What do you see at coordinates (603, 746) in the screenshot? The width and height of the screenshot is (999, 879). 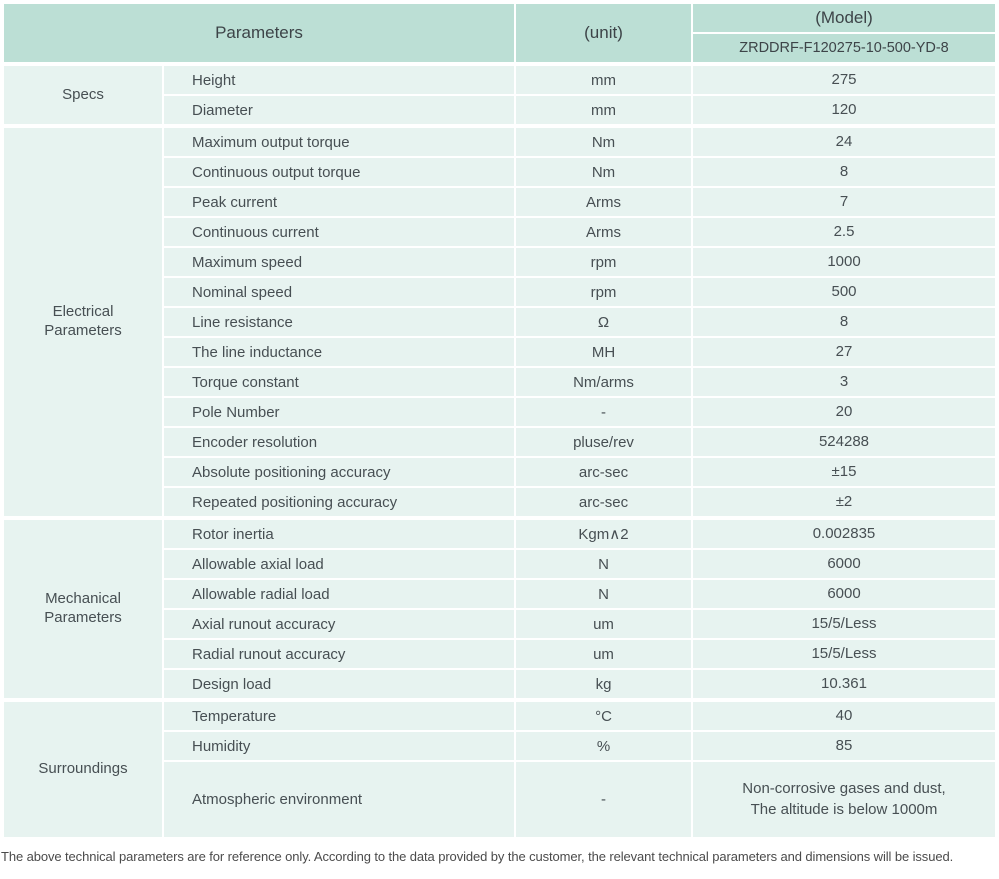 I see `param-unit: %` at bounding box center [603, 746].